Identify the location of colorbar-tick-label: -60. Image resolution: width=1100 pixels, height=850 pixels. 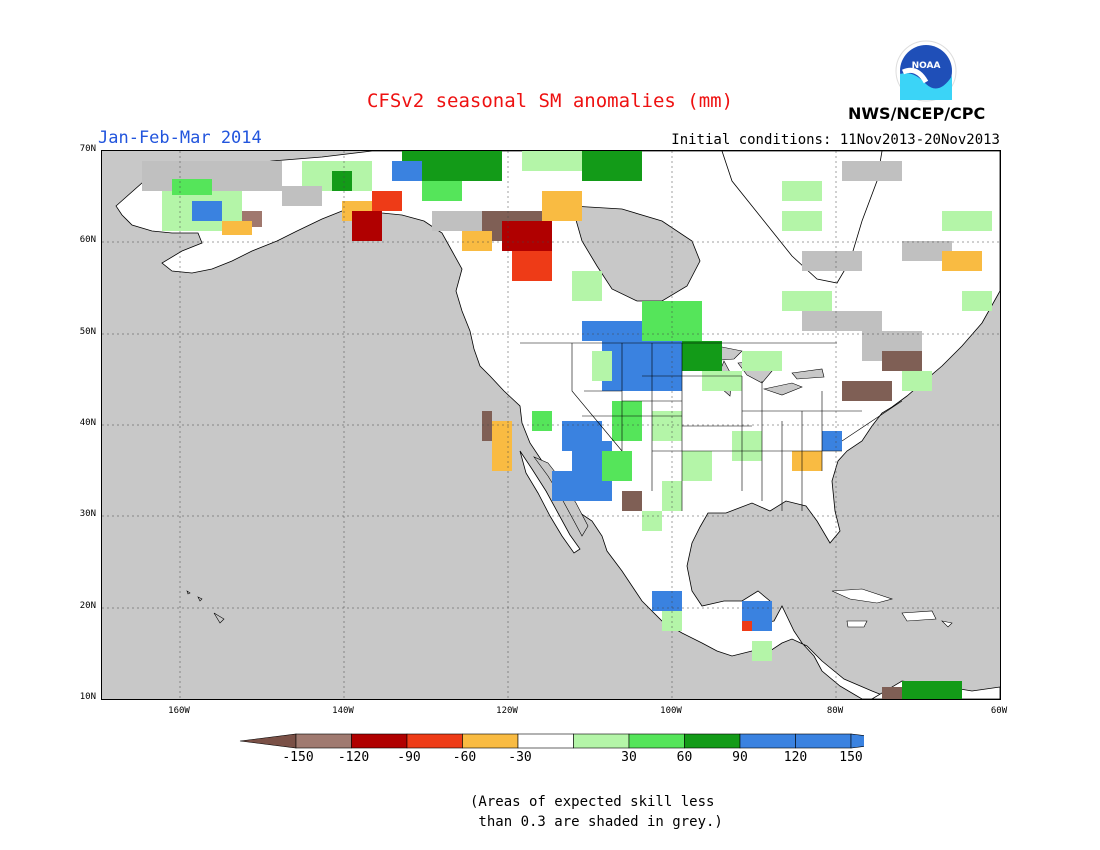
(464, 757).